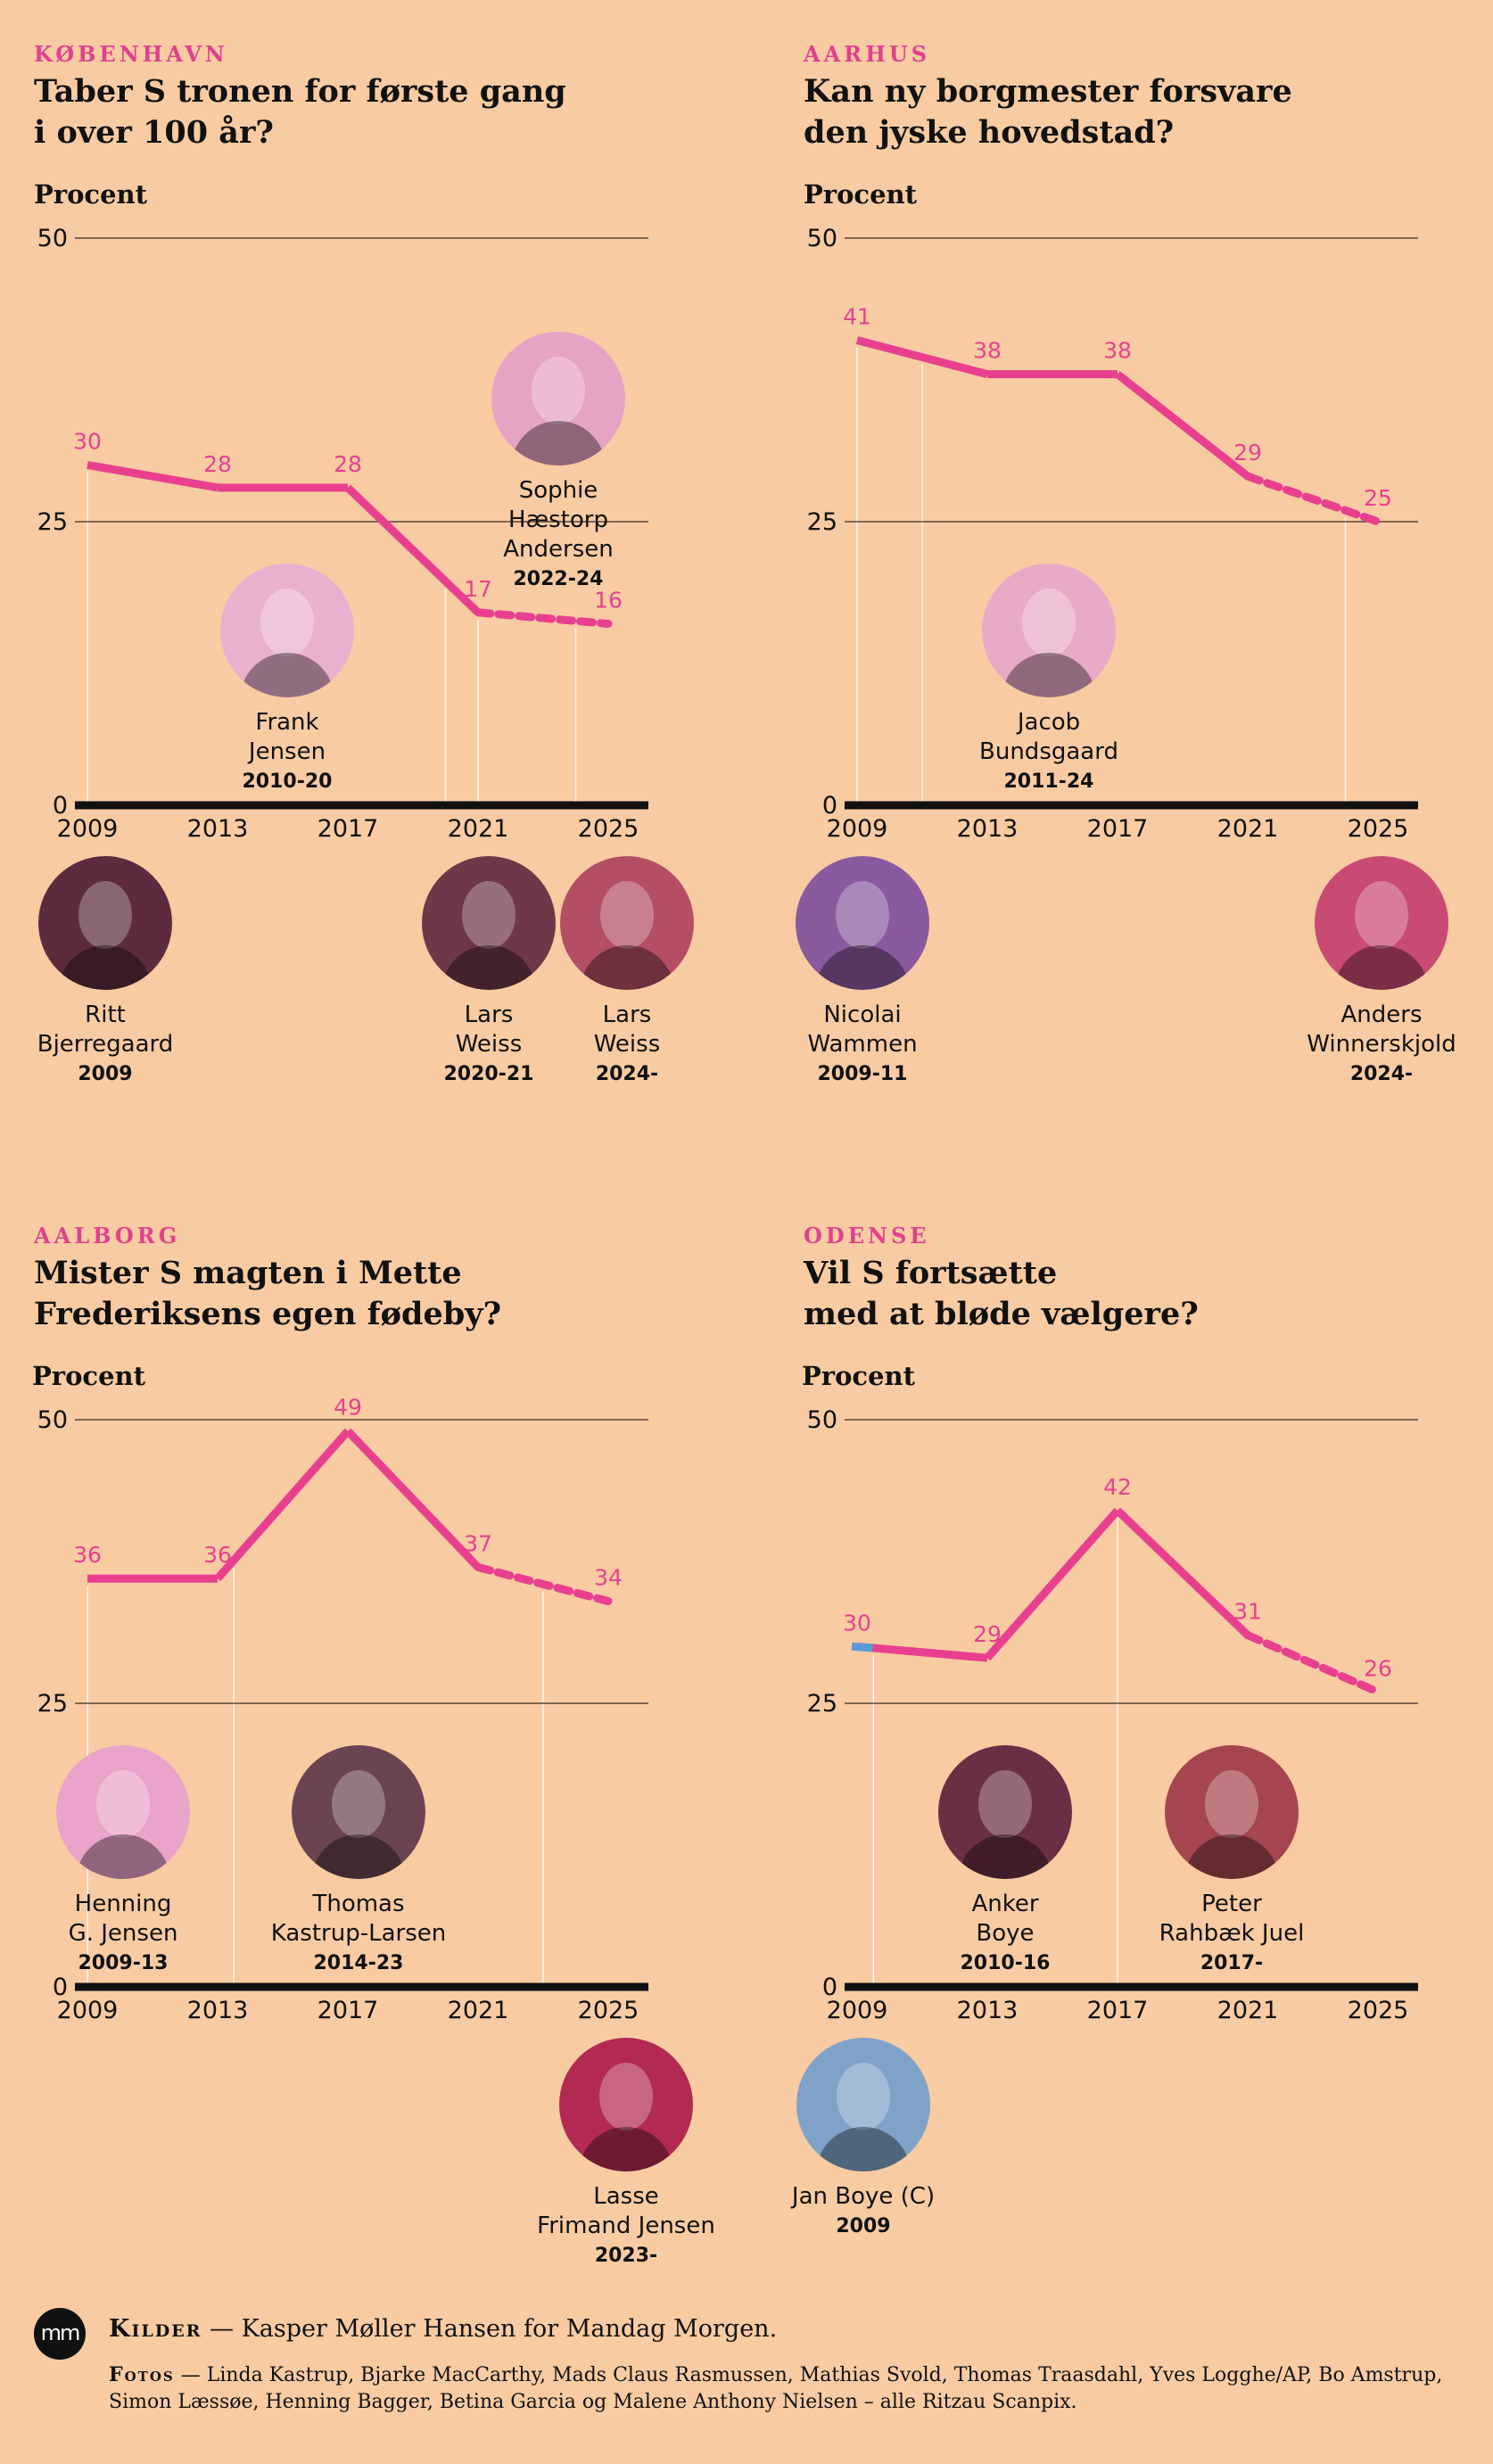 The height and width of the screenshot is (2464, 1493). Describe the element at coordinates (358, 1963) in the screenshot. I see `mayor-term: 2014-23` at that location.